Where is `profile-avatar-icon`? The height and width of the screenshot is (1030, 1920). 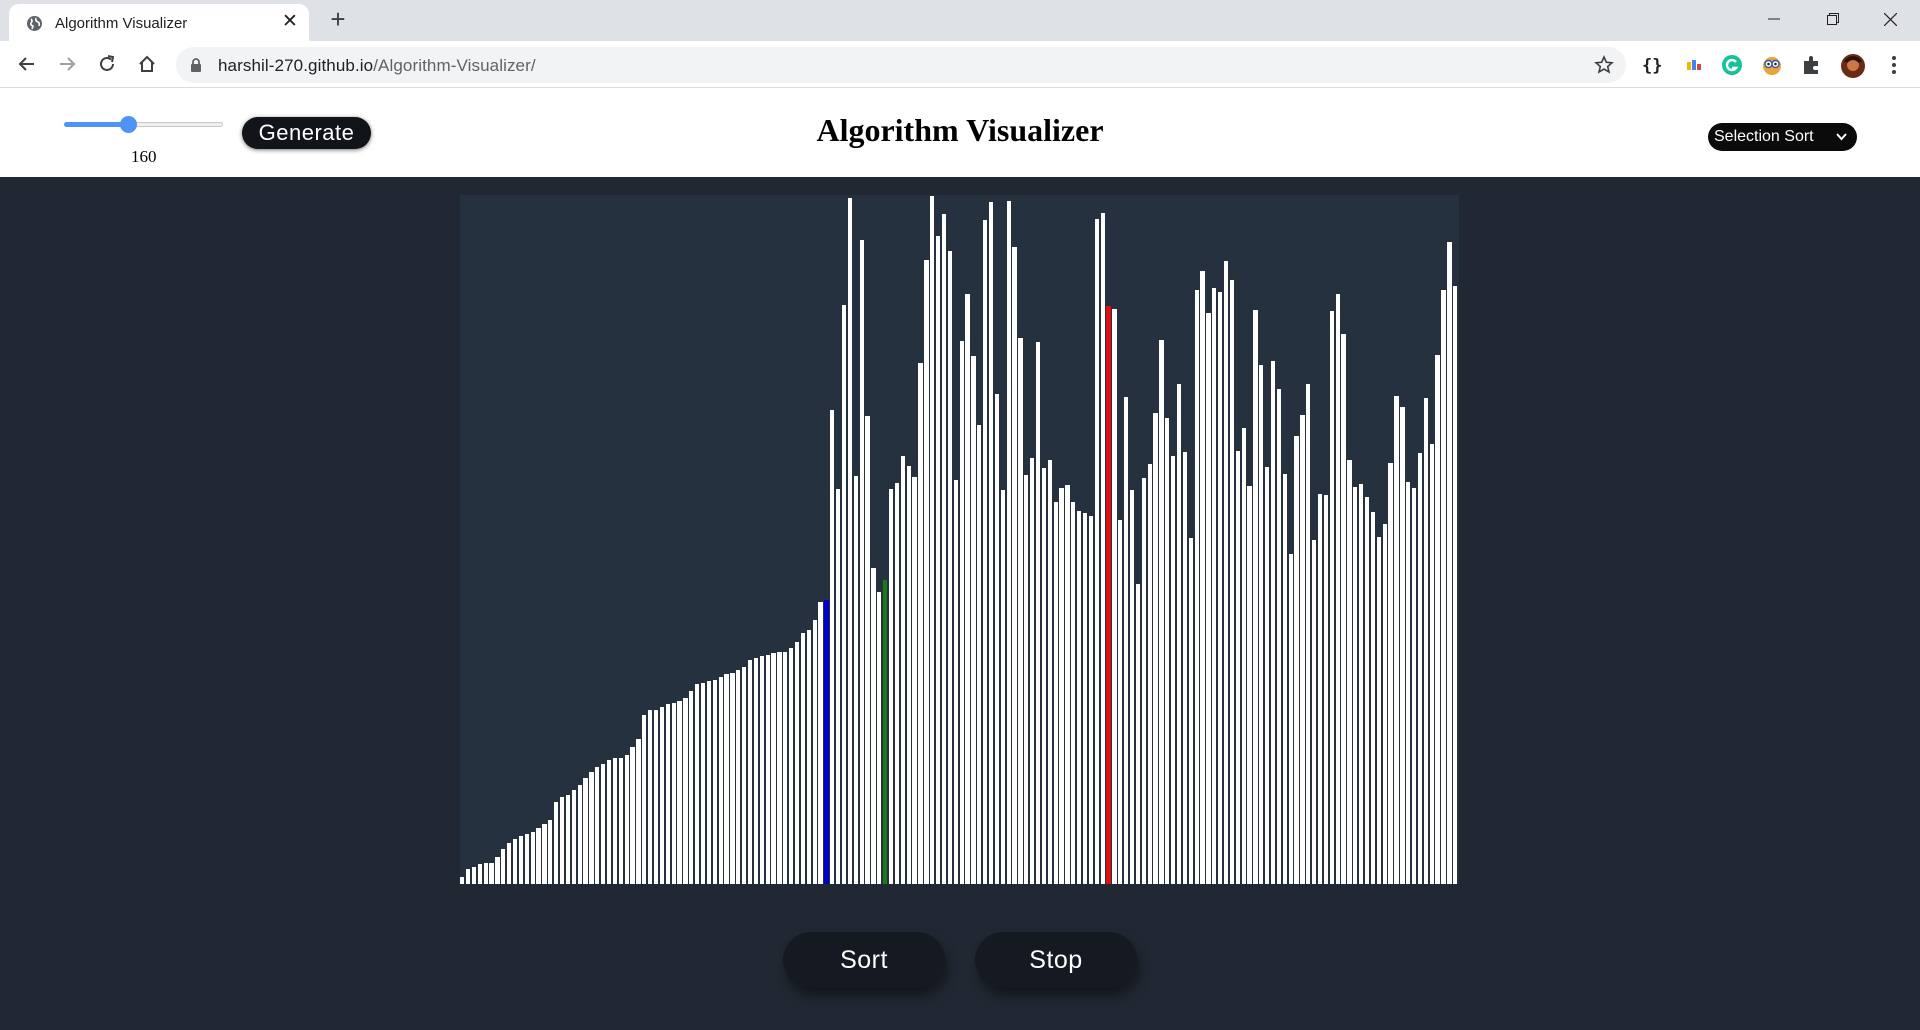
profile-avatar-icon is located at coordinates (1852, 65).